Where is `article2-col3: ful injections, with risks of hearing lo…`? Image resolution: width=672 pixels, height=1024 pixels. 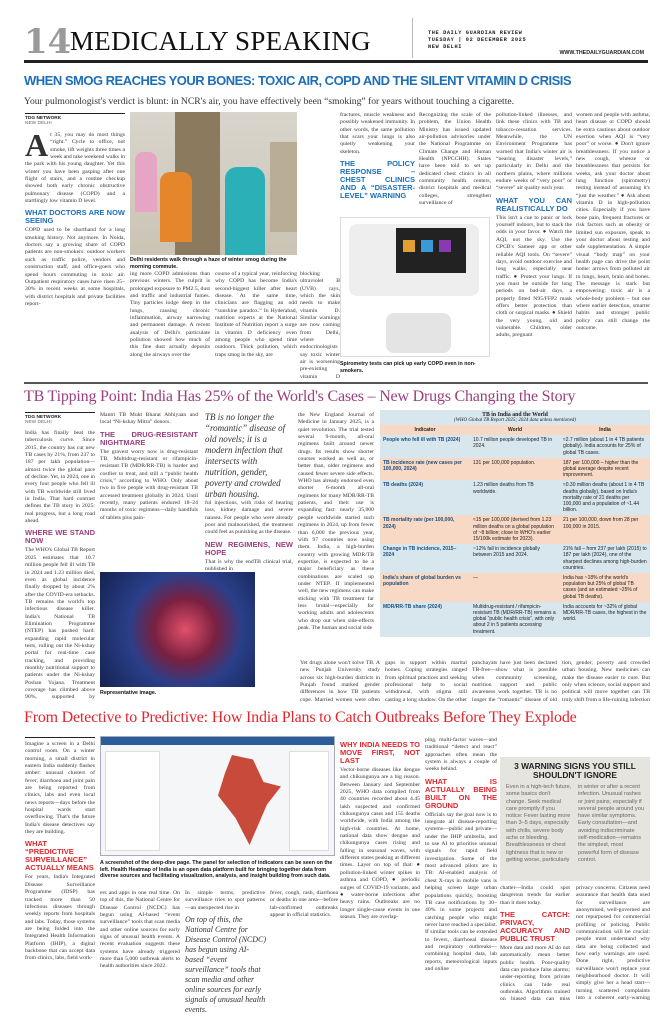
article2-col3: ful injections, with risks of hearing lo… is located at coordinates (249, 535).